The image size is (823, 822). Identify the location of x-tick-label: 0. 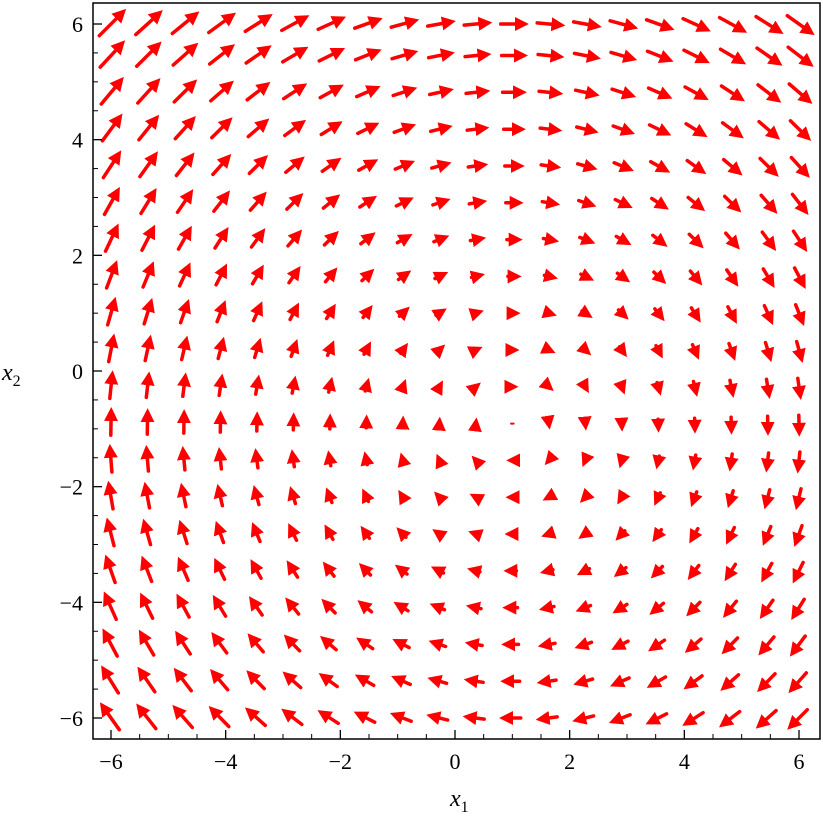
(455, 761).